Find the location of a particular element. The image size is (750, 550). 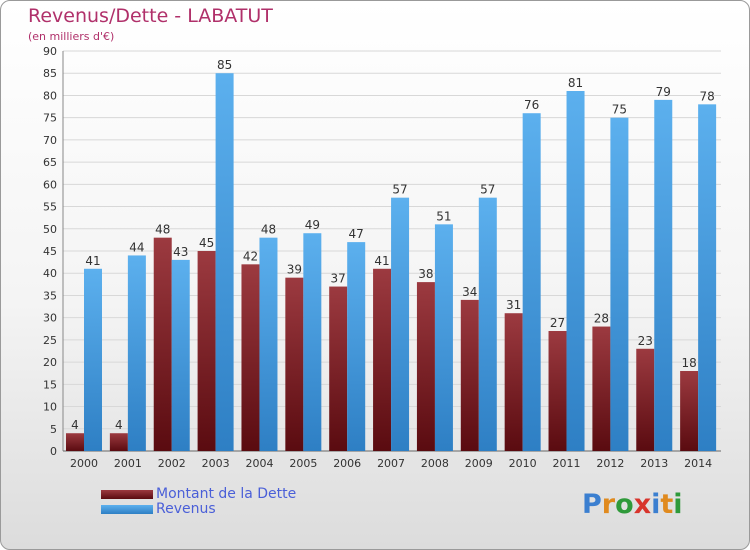

data-label: 38 is located at coordinates (425, 274).